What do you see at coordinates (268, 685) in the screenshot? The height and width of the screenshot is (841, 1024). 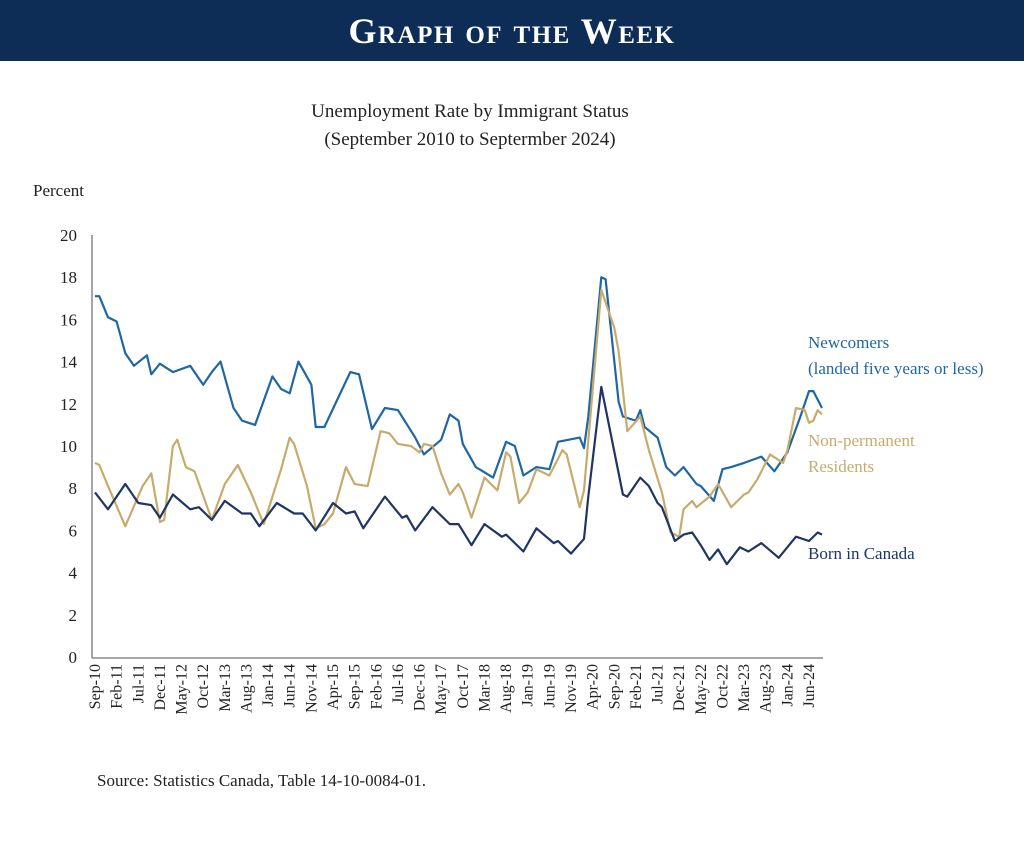 I see `x-tick-label: Jan-14` at bounding box center [268, 685].